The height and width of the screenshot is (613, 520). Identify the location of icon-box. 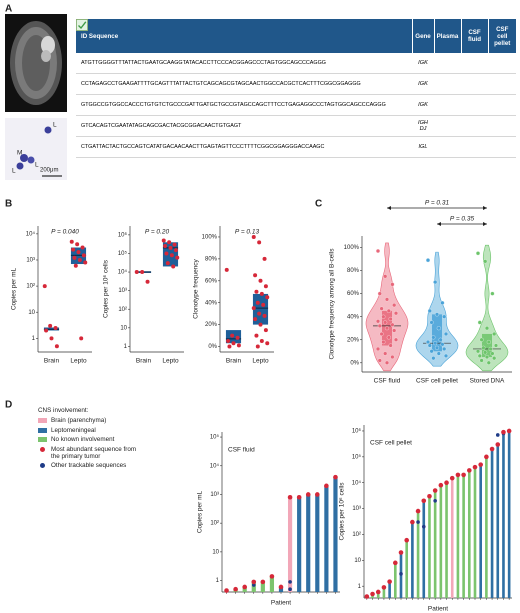
(82, 25).